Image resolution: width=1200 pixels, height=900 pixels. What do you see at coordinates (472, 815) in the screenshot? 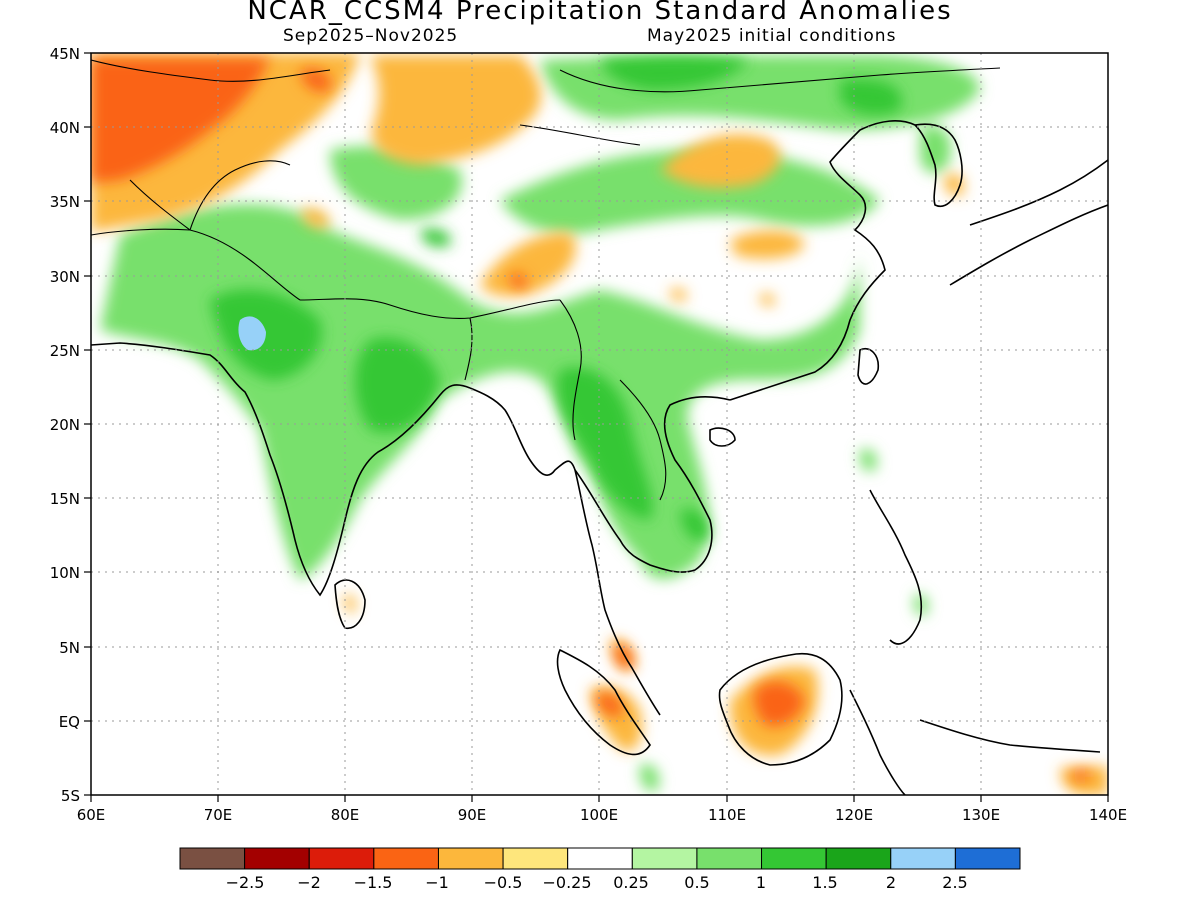
I see `lon-tick-label: 90E` at bounding box center [472, 815].